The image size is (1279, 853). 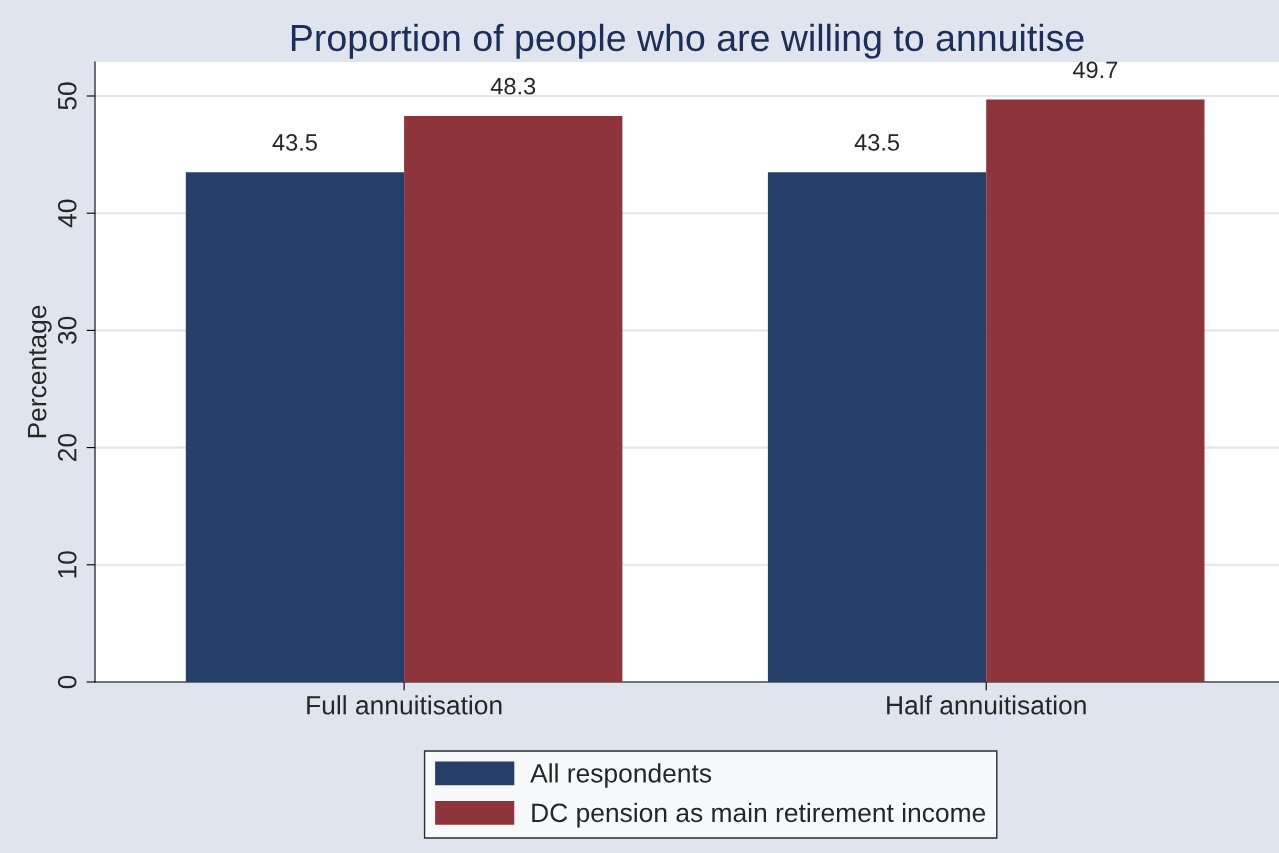 I want to click on y-tick-label: 0, so click(x=67, y=682).